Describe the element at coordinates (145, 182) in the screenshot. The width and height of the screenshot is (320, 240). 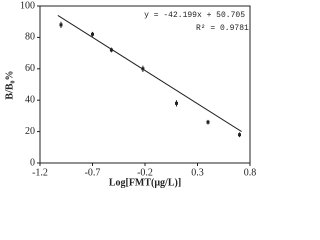
I see `x-axis-label: Log[FMT(μg/L)]` at that location.